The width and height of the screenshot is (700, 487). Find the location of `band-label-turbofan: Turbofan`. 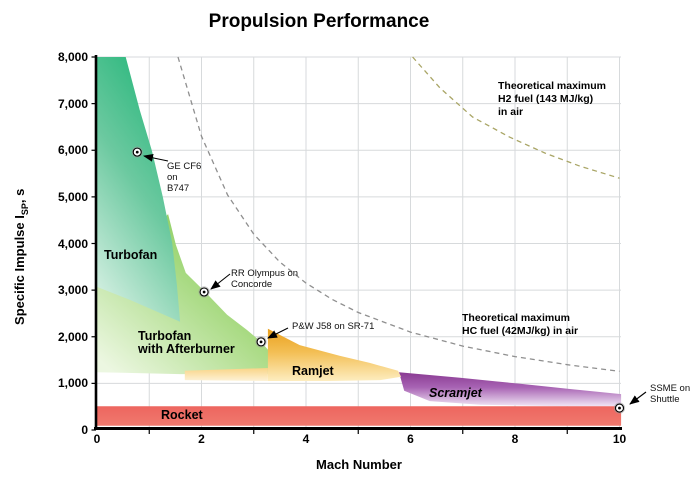

band-label-turbofan: Turbofan is located at coordinates (131, 255).